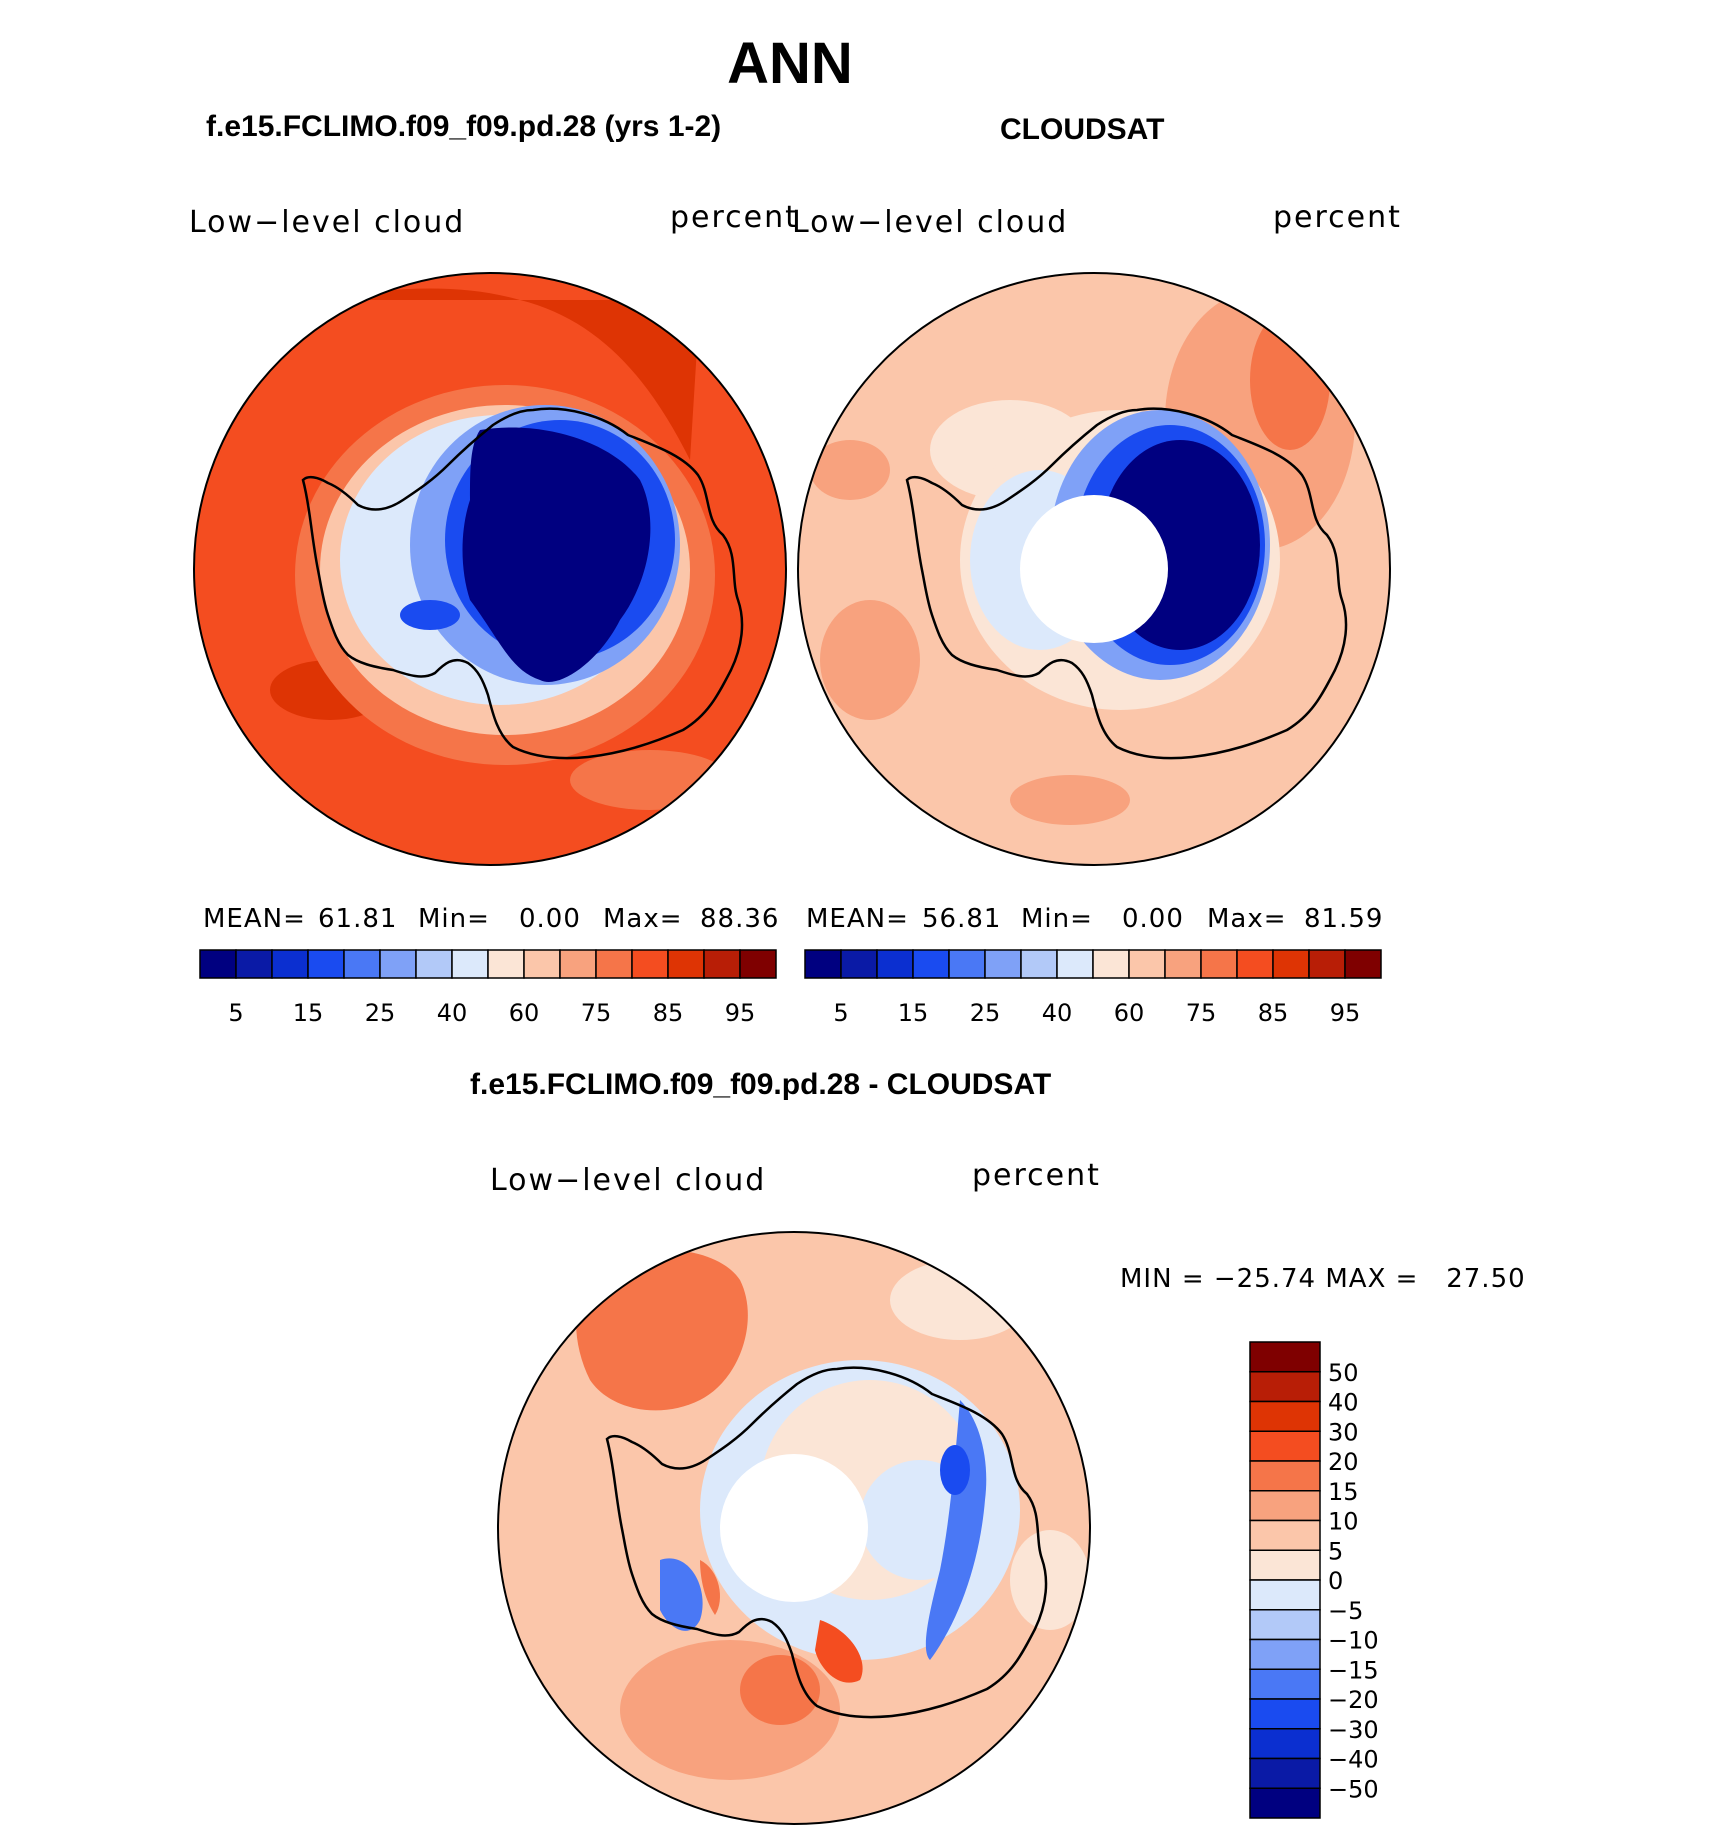 The height and width of the screenshot is (1839, 1710). Describe the element at coordinates (930, 222) in the screenshot. I see `obs-variable-label: Low−level cloud` at that location.